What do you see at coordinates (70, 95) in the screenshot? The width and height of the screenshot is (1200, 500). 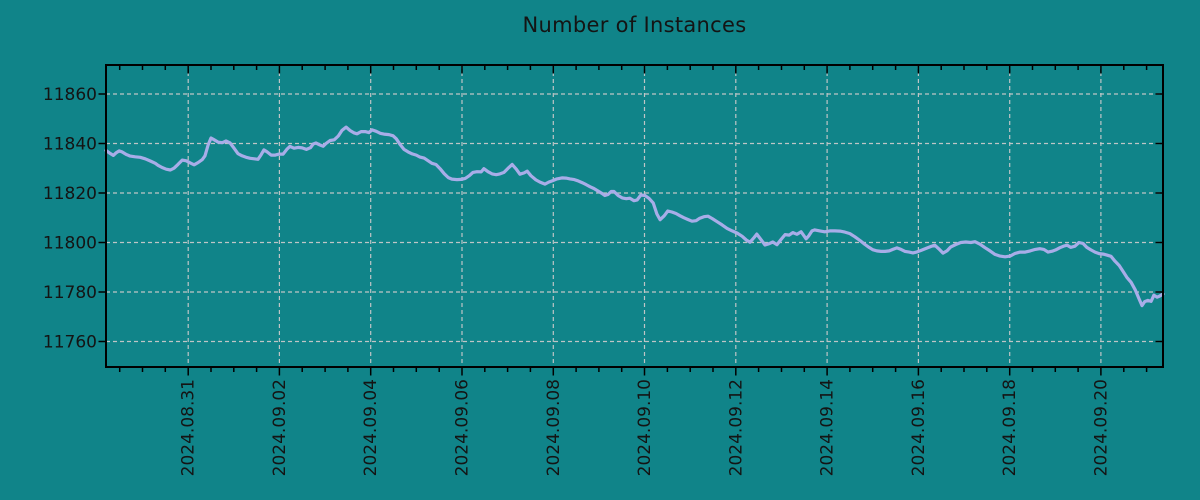 I see `y-tick-label: 11860` at bounding box center [70, 95].